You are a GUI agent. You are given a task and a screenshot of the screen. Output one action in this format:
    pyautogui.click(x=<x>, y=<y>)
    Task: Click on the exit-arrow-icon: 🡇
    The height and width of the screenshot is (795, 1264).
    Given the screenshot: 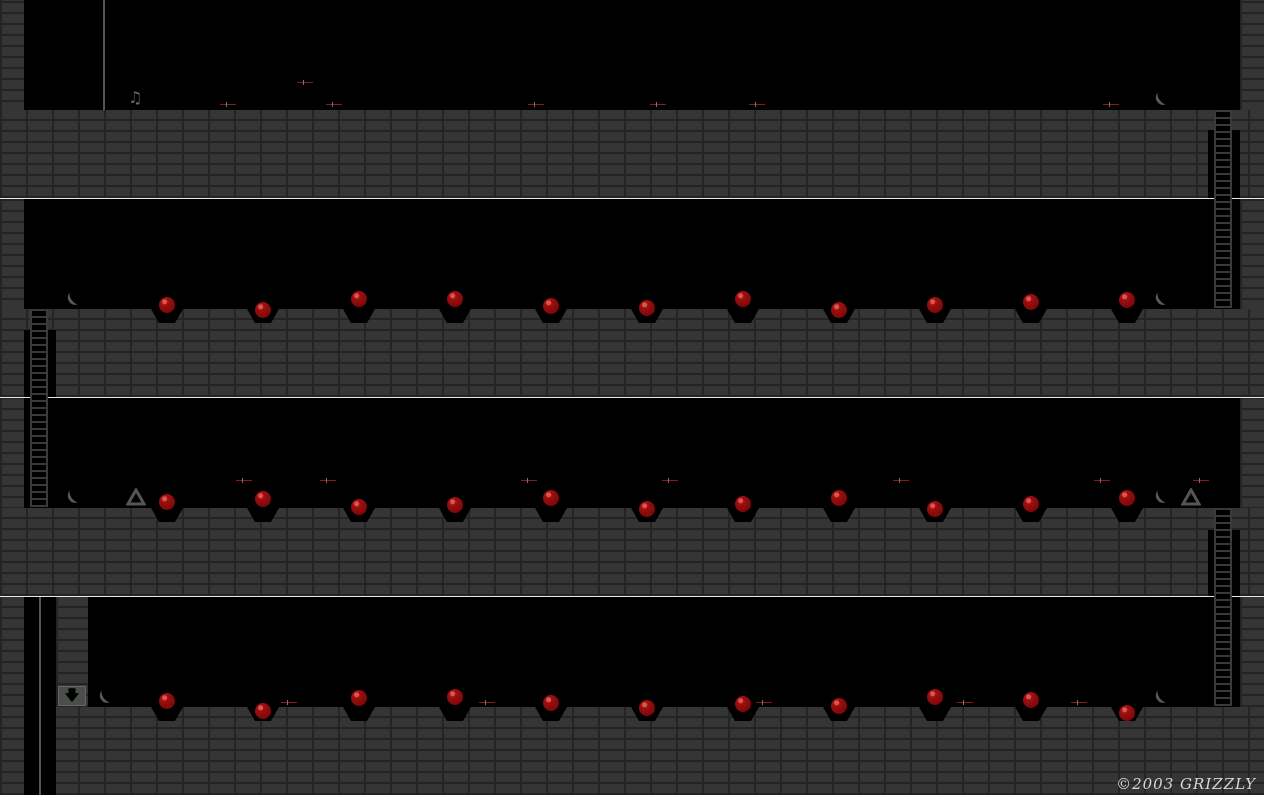 What is the action you would take?
    pyautogui.click(x=72, y=696)
    